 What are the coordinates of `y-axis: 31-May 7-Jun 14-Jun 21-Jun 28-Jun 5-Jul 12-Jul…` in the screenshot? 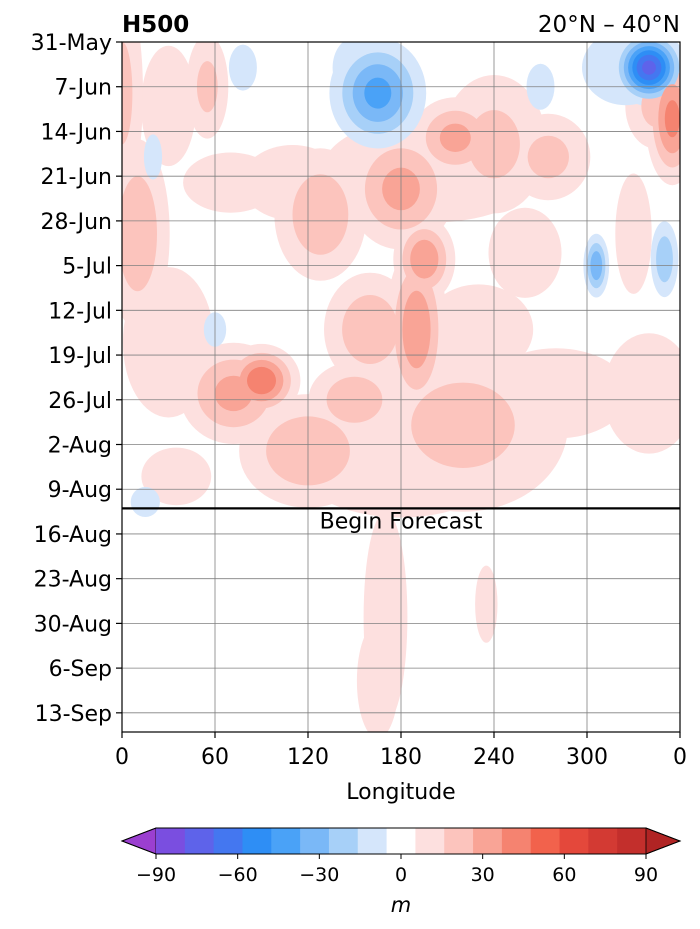 It's located at (76, 379).